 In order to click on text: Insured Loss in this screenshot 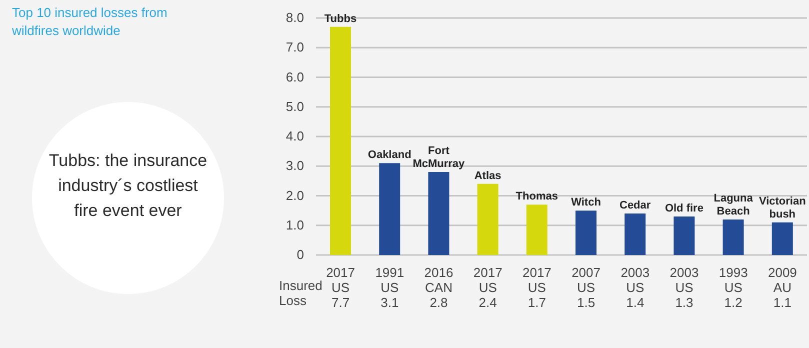, I will do `click(301, 293)`.